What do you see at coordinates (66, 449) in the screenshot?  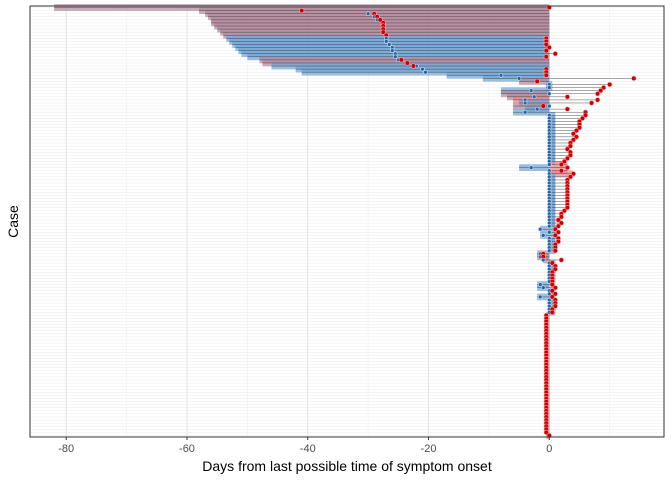 I see `x-tick-label: -80` at bounding box center [66, 449].